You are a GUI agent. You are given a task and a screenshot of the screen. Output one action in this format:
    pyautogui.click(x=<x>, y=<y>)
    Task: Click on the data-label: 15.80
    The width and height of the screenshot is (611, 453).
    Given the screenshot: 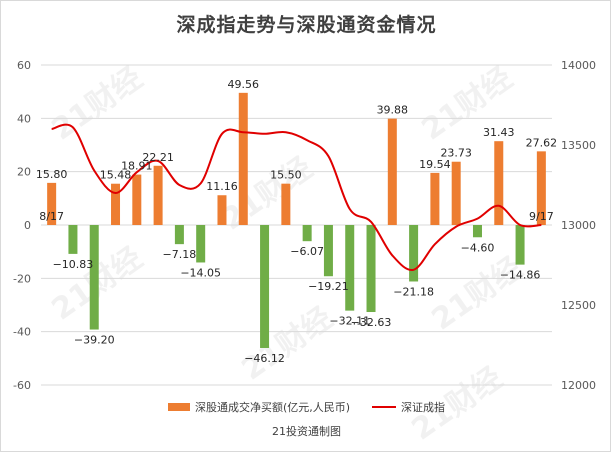 What is the action you would take?
    pyautogui.click(x=52, y=174)
    